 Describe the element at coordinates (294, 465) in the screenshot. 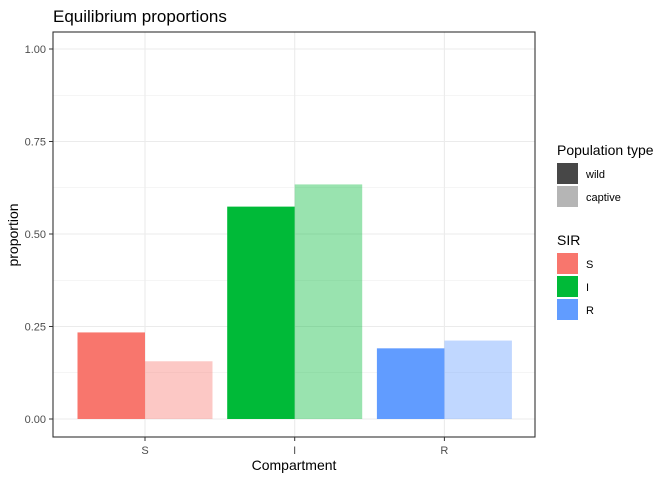

I see `x-axis-label: Compartment` at that location.